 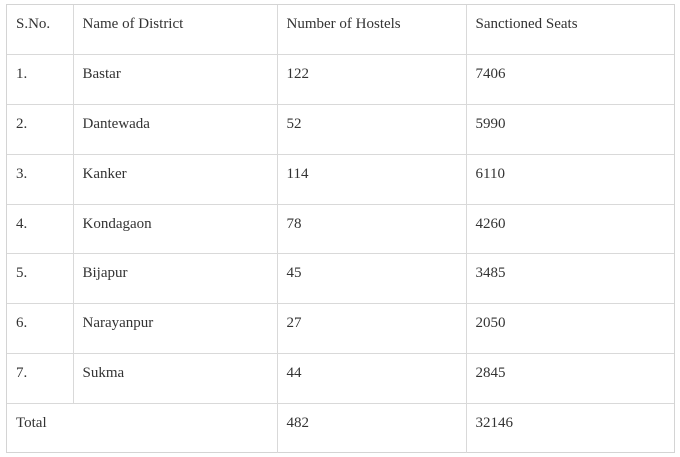 What do you see at coordinates (569, 129) in the screenshot?
I see `cell-seats: 5990` at bounding box center [569, 129].